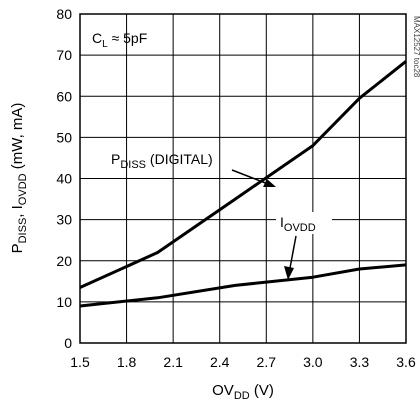  What do you see at coordinates (17, 248) in the screenshot?
I see `y-axis-title-main: P` at bounding box center [17, 248].